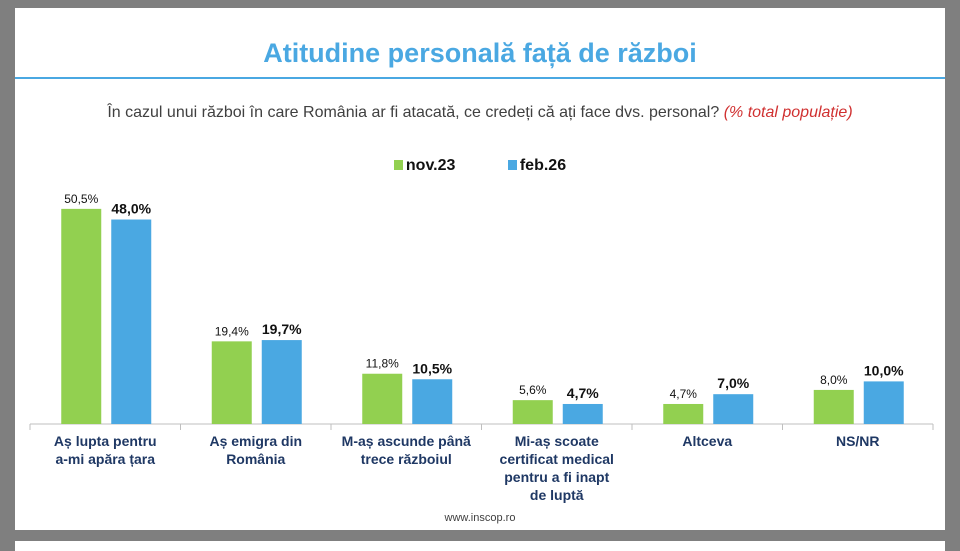 The image size is (960, 551). Describe the element at coordinates (480, 518) in the screenshot. I see `footer-url: www.inscop.ro` at that location.